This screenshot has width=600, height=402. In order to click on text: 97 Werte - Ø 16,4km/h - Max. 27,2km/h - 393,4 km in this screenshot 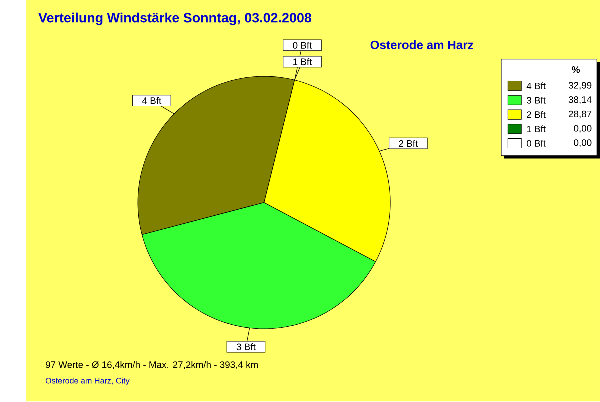, I will do `click(152, 365)`.